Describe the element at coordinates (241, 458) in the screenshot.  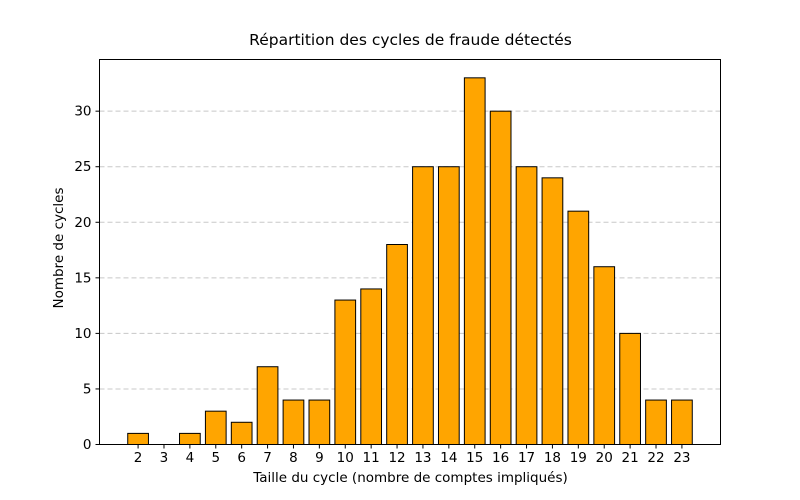
I see `x-tick-label: 6` at that location.